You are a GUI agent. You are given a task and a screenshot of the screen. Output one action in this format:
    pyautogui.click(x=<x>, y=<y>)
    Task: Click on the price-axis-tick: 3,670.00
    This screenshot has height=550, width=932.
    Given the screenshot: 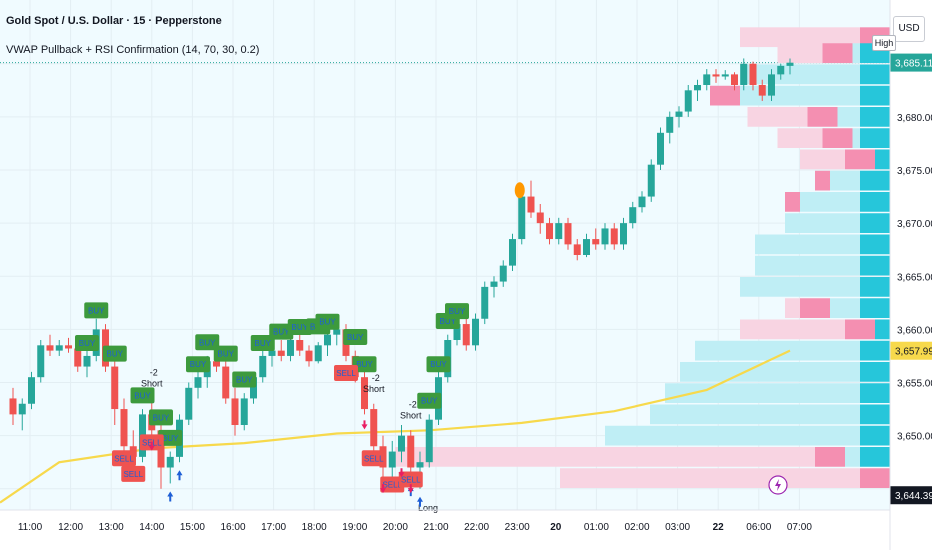 What is the action you would take?
    pyautogui.click(x=914, y=224)
    